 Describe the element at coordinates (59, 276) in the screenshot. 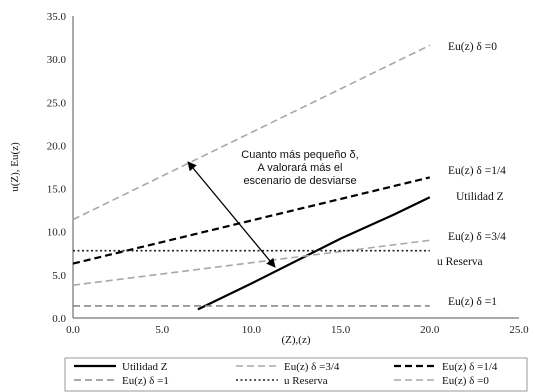

I see `y-tick-label: 5.0` at that location.